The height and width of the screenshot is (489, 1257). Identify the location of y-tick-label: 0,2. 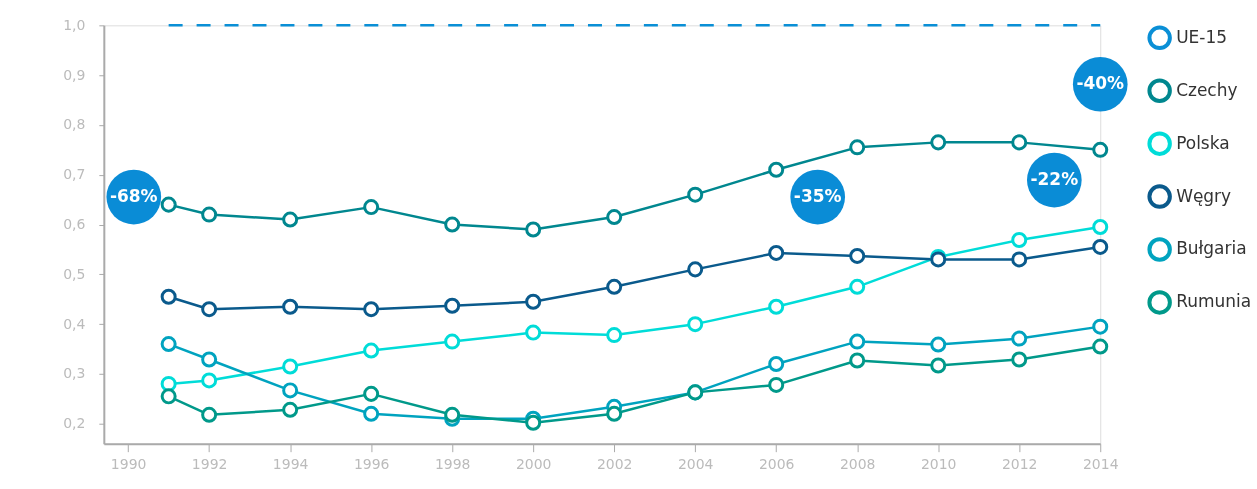
(74, 423).